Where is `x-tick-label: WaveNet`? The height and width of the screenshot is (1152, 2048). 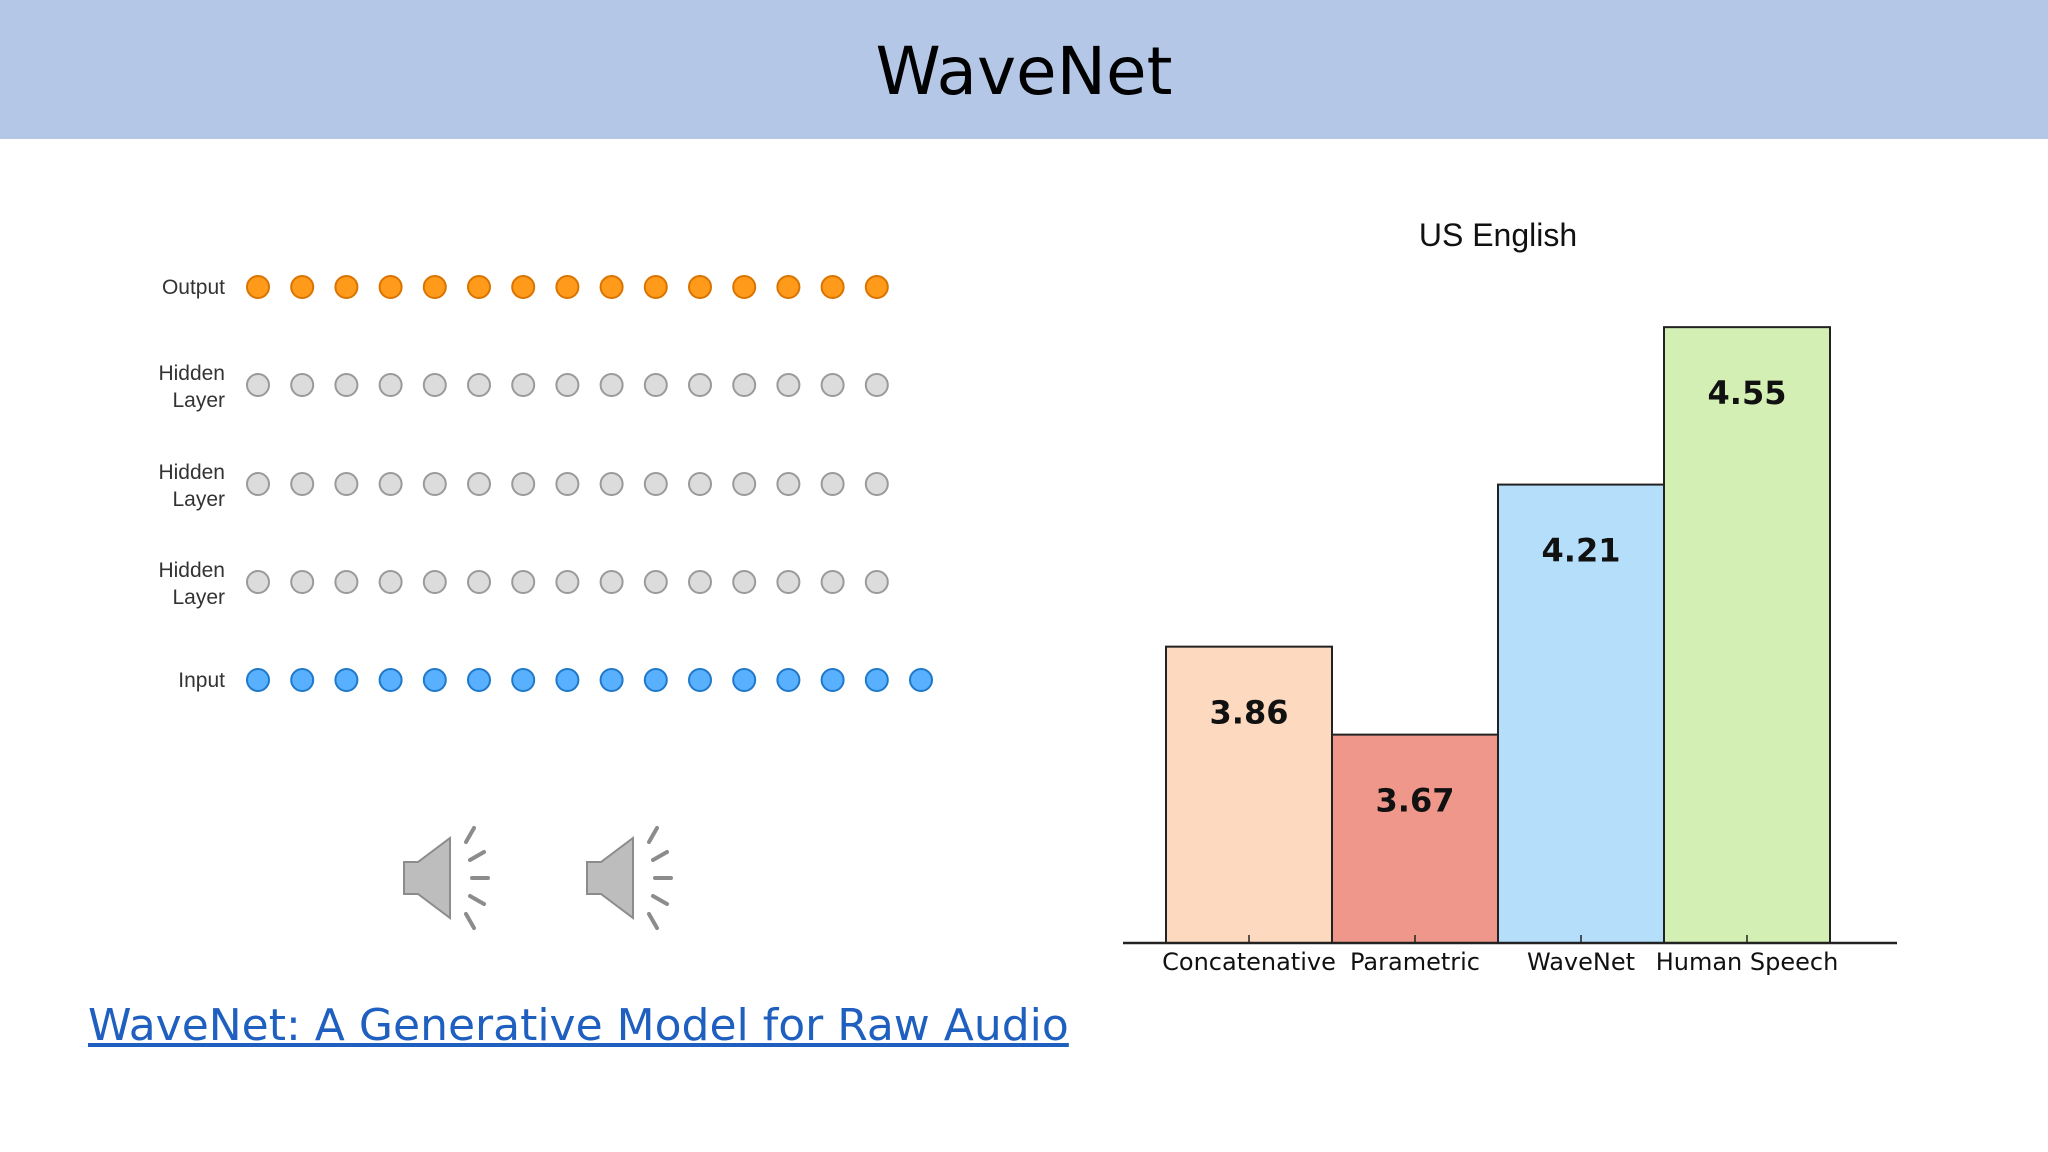
x-tick-label: WaveNet is located at coordinates (1581, 962).